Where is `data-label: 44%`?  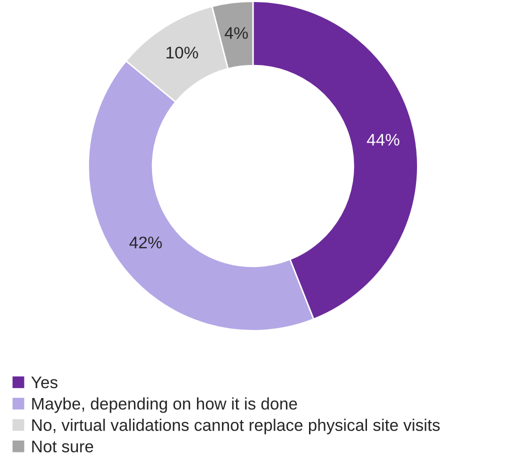 data-label: 44% is located at coordinates (383, 140).